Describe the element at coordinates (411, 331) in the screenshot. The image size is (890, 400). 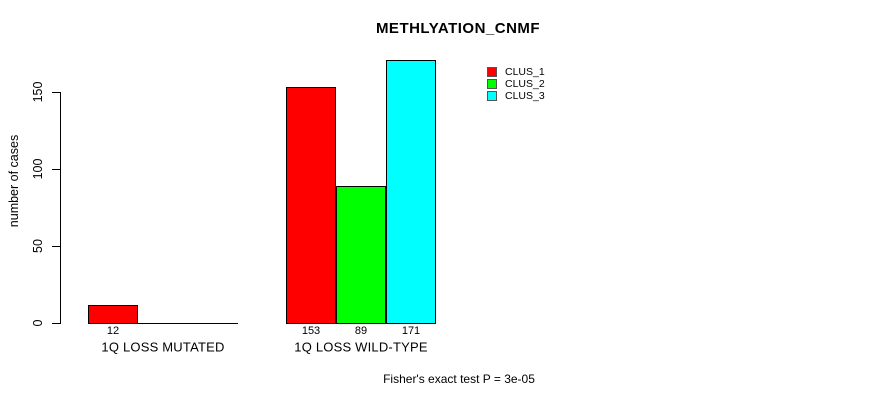
I see `bar-value-label: 171` at that location.